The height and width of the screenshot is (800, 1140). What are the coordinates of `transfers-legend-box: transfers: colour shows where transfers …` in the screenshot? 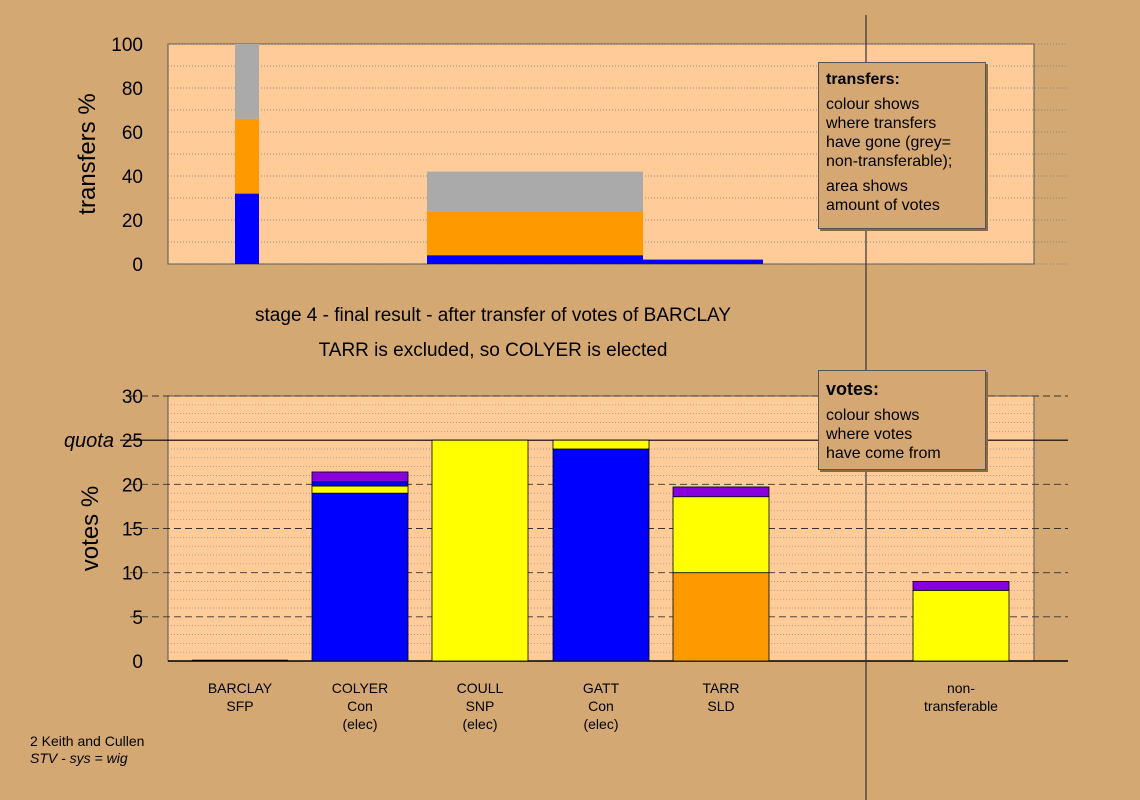 It's located at (902, 145).